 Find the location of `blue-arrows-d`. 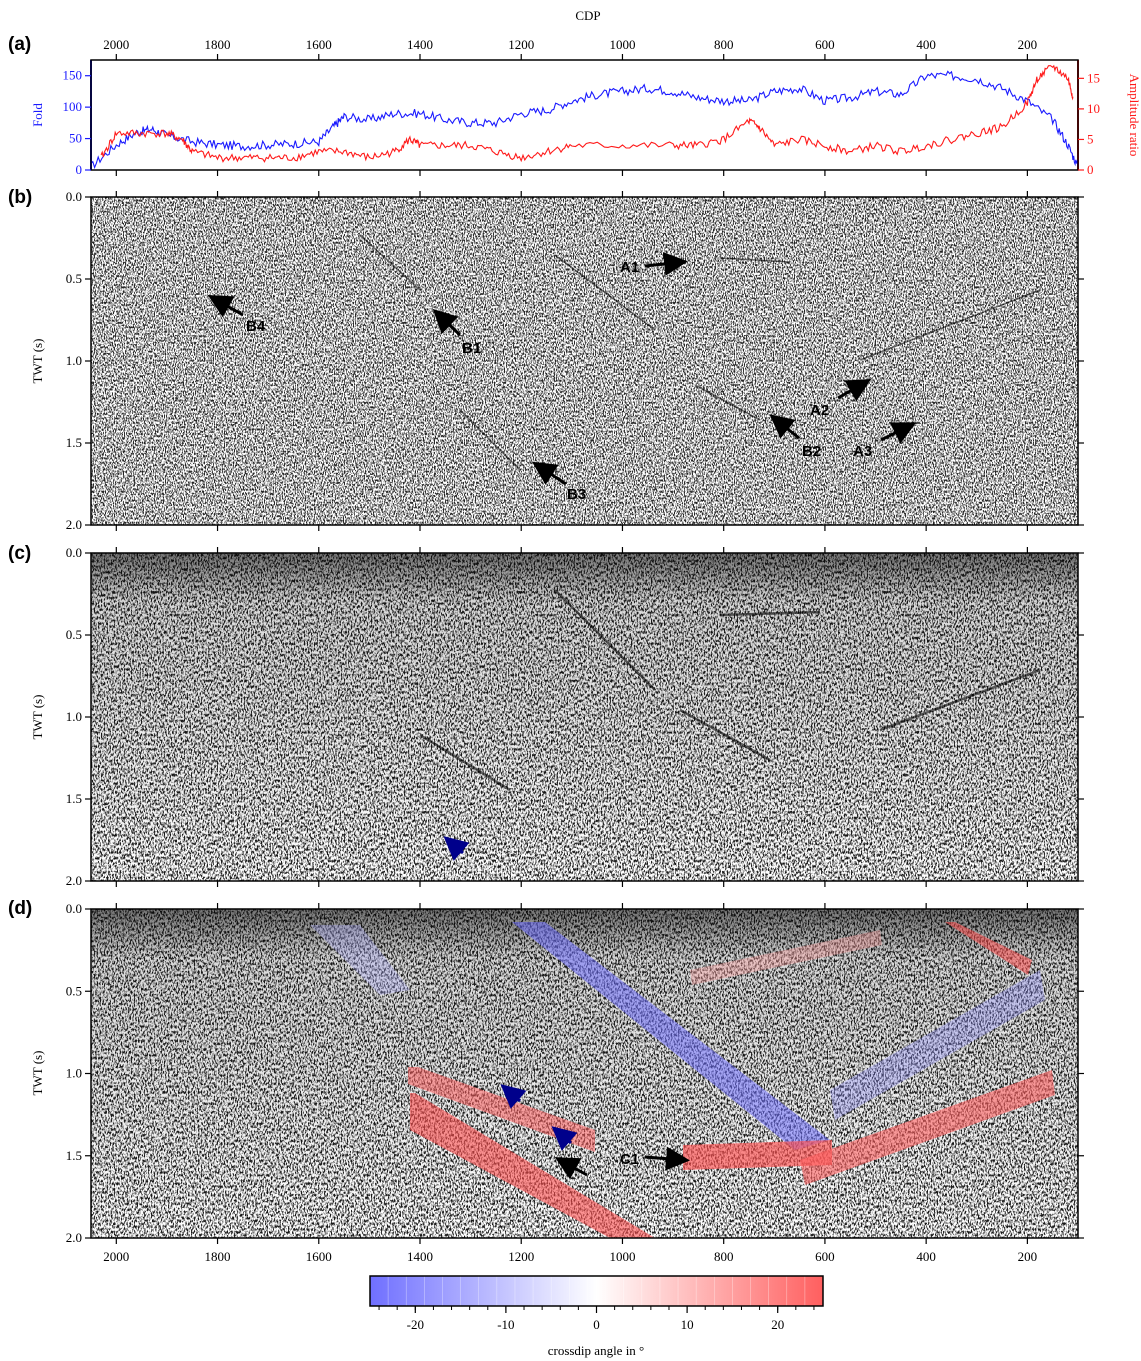

blue-arrows-d is located at coordinates (510, 993).